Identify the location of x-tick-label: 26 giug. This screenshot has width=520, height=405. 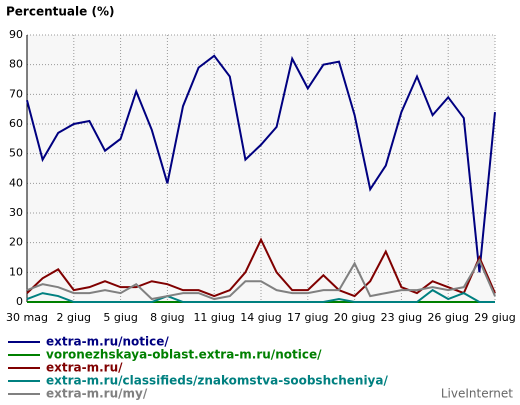
(448, 317).